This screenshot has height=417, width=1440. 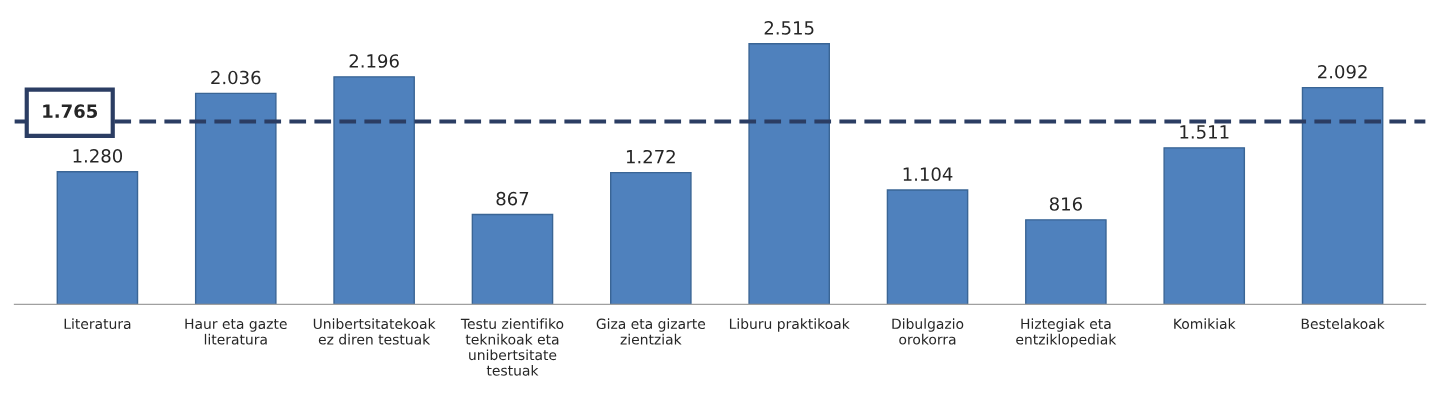 I want to click on data-label: 1.280, so click(x=98, y=156).